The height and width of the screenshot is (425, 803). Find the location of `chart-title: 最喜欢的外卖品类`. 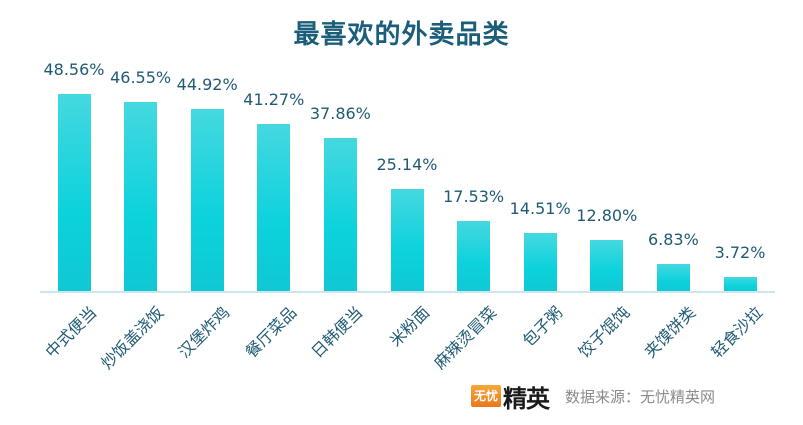

chart-title: 最喜欢的外卖品类 is located at coordinates (401, 35).